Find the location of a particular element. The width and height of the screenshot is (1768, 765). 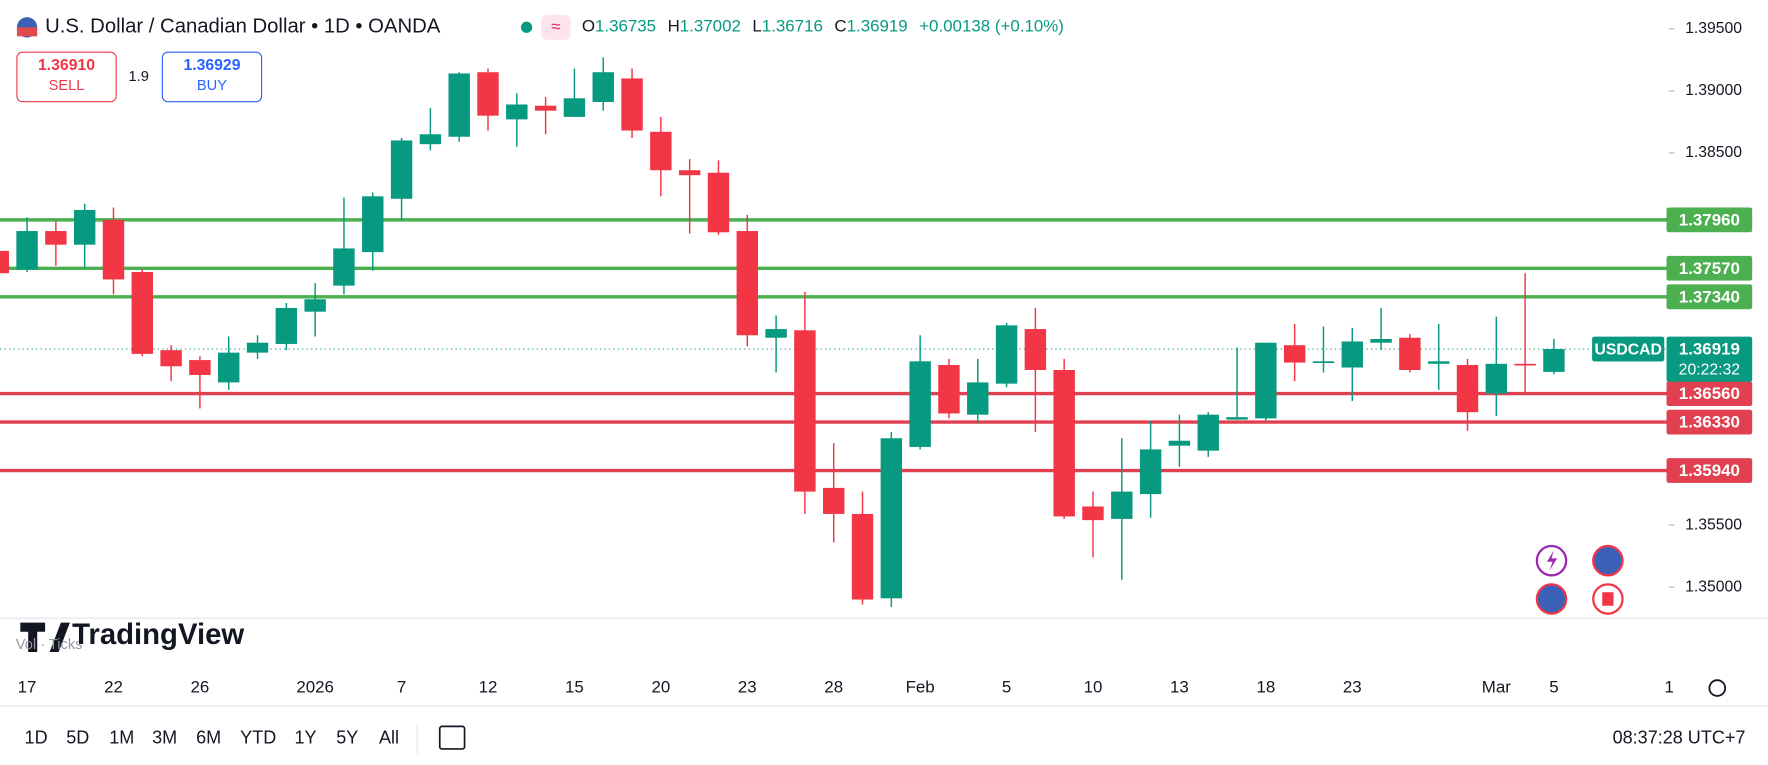

range-button: 5Y is located at coordinates (347, 738).